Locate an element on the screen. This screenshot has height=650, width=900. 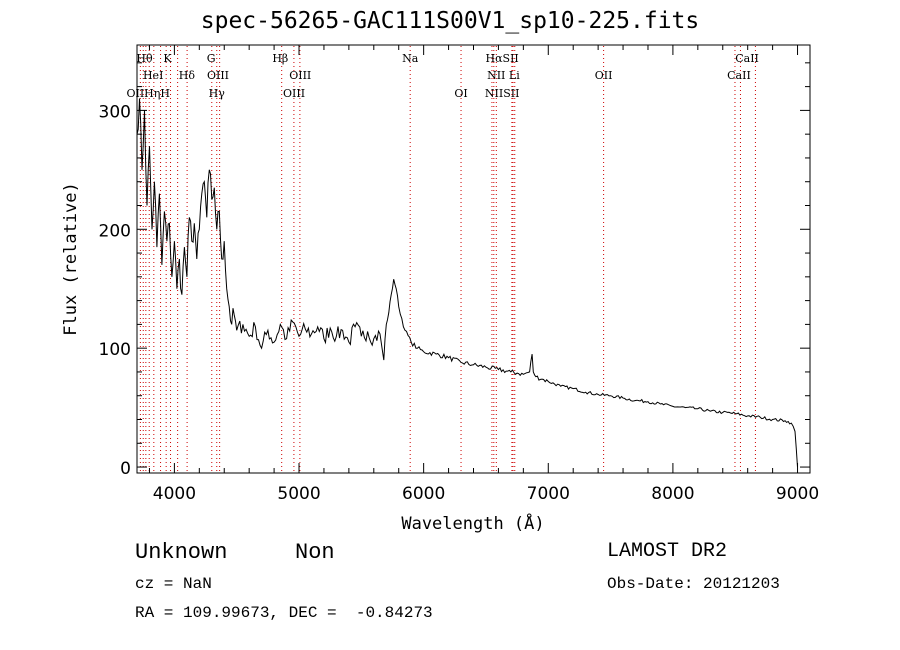
x-axis-label: Wavelength (Å) is located at coordinates (472, 523).